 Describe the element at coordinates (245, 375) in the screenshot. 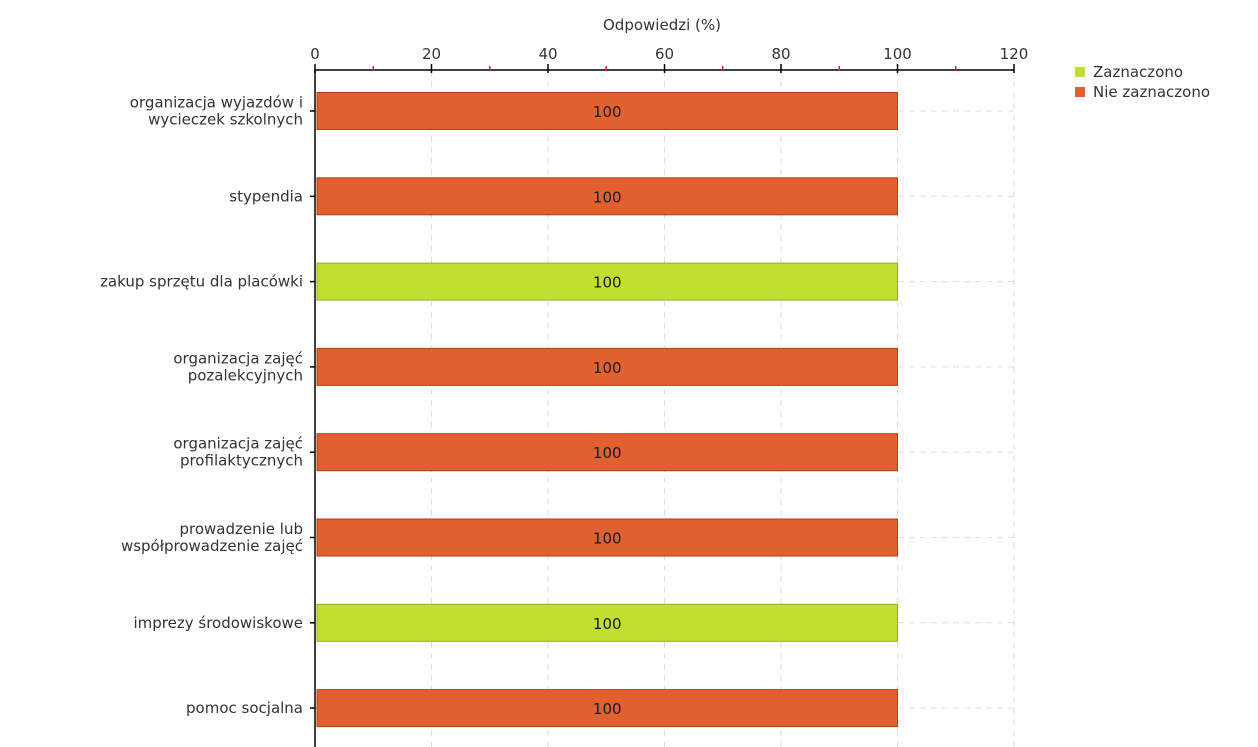

I see `category-label-line: pozalekcyjnych` at that location.